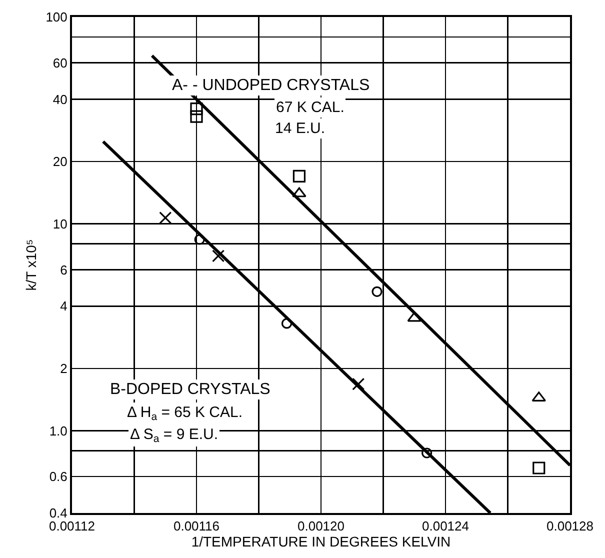  I want to click on y-tick-label: 0.6, so click(58, 476).